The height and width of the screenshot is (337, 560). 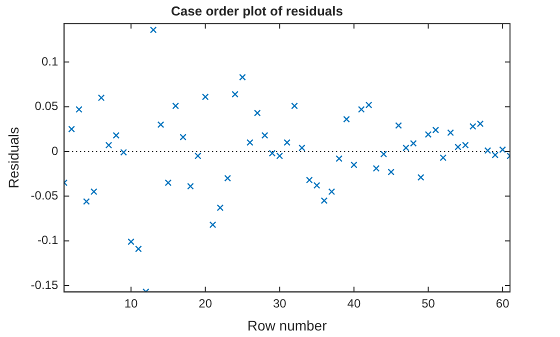 I want to click on y-tick-label: -0.05, so click(x=44, y=195).